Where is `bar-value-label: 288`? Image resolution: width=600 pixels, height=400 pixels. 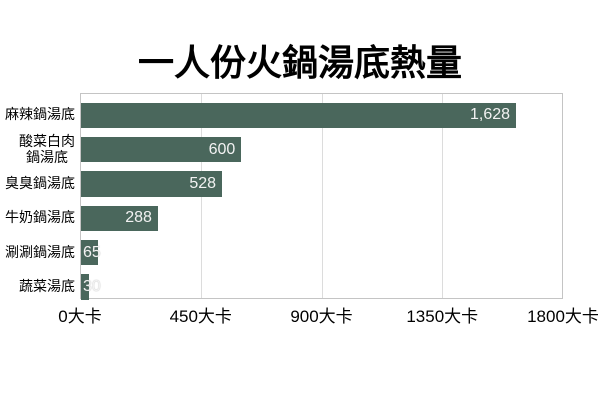 bar-value-label: 288 is located at coordinates (138, 218).